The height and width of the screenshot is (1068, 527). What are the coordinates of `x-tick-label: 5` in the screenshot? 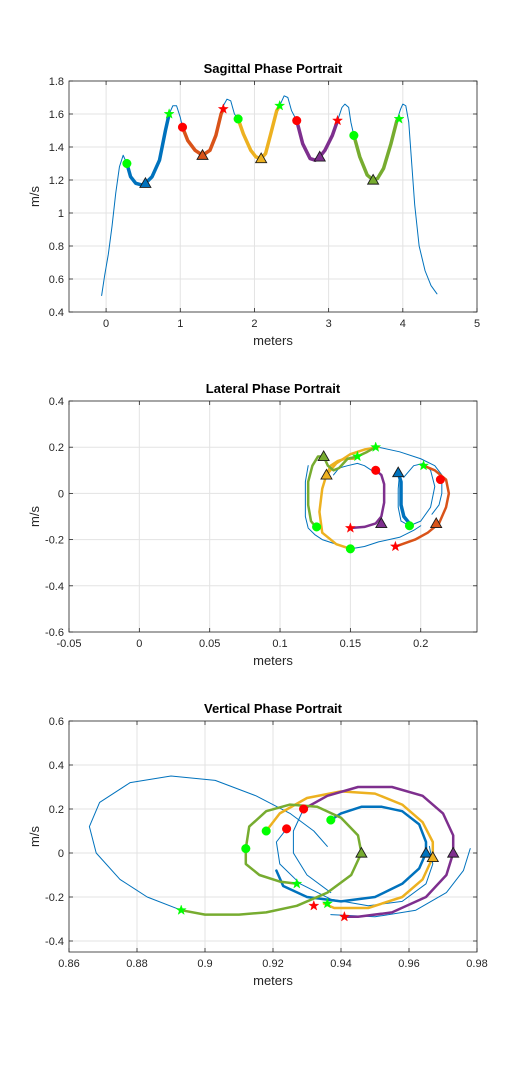 It's located at (477, 324).